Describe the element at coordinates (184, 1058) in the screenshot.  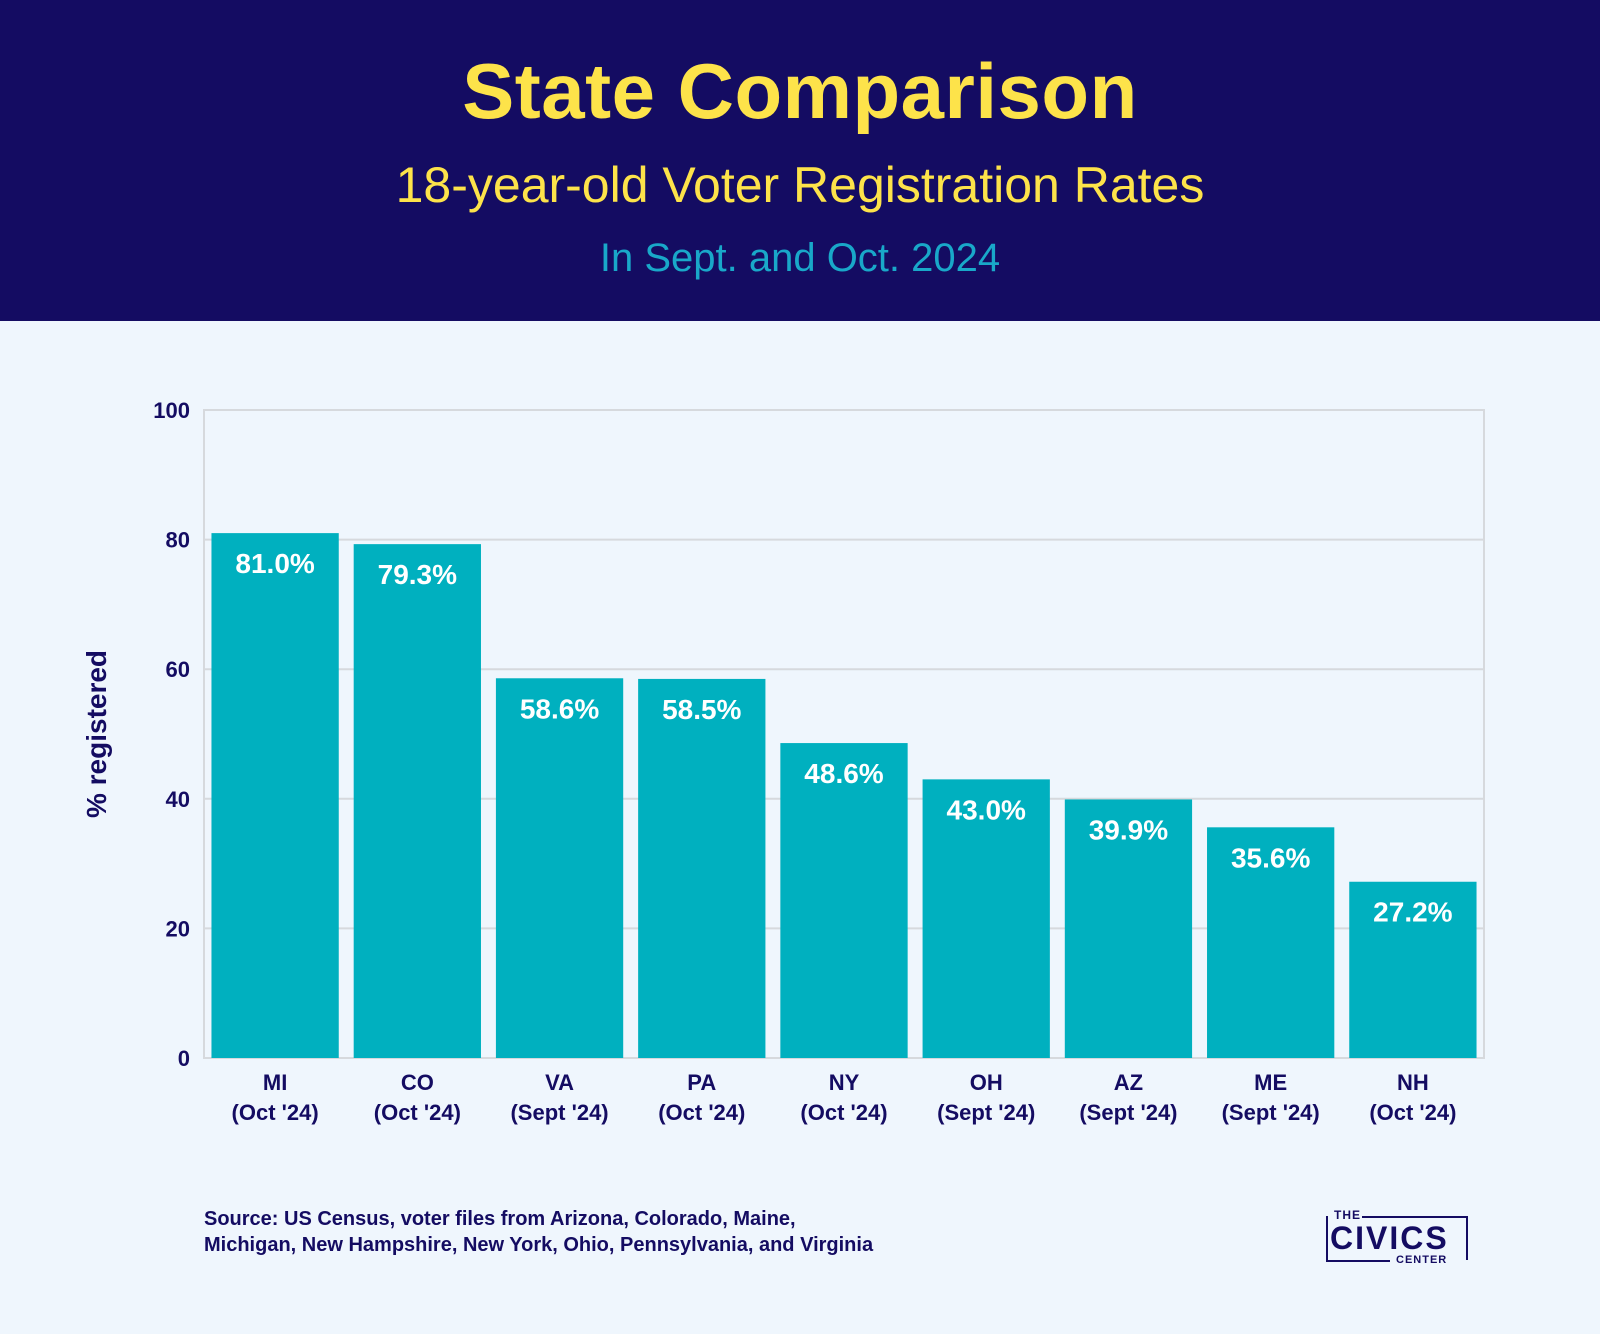
I see `y-tick-label: 0` at that location.